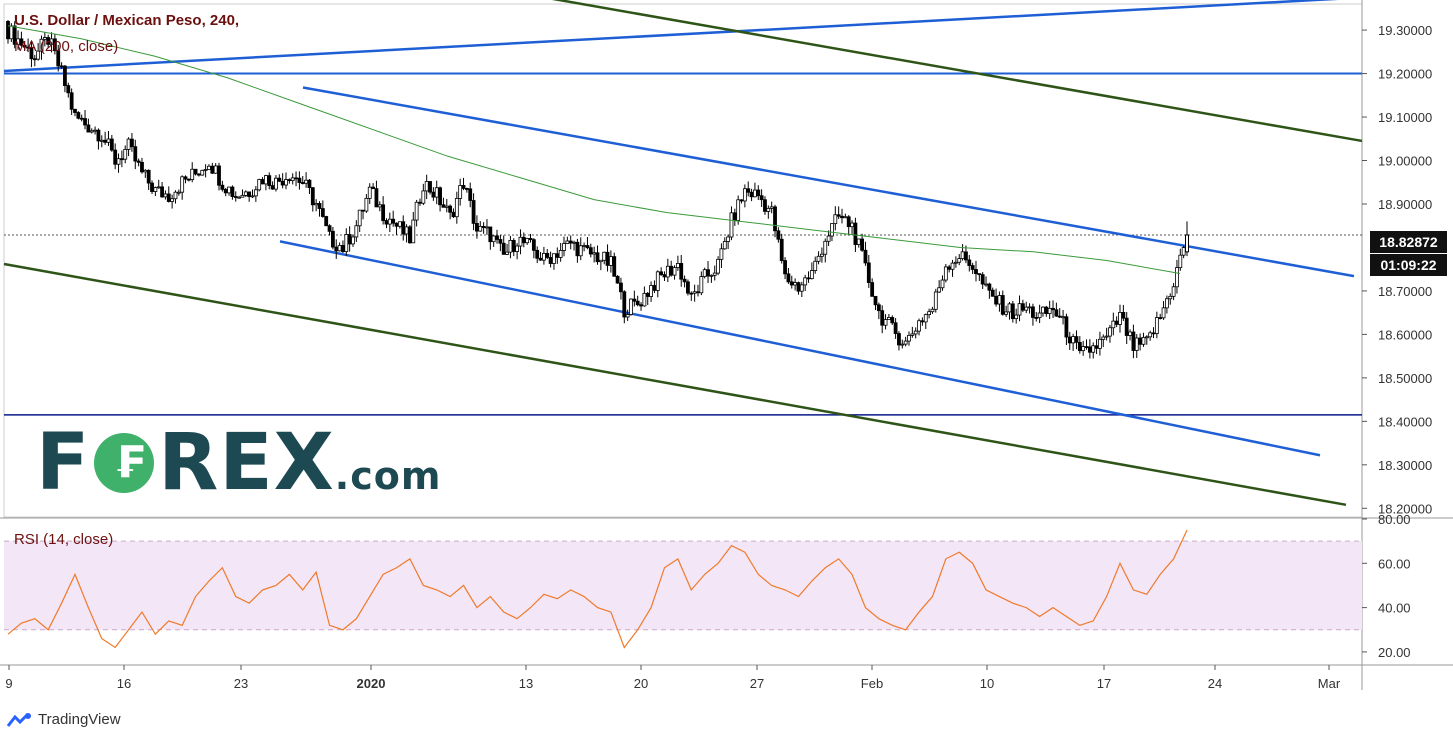 The height and width of the screenshot is (745, 1453). What do you see at coordinates (8, 683) in the screenshot?
I see `time-tick-label: 9` at bounding box center [8, 683].